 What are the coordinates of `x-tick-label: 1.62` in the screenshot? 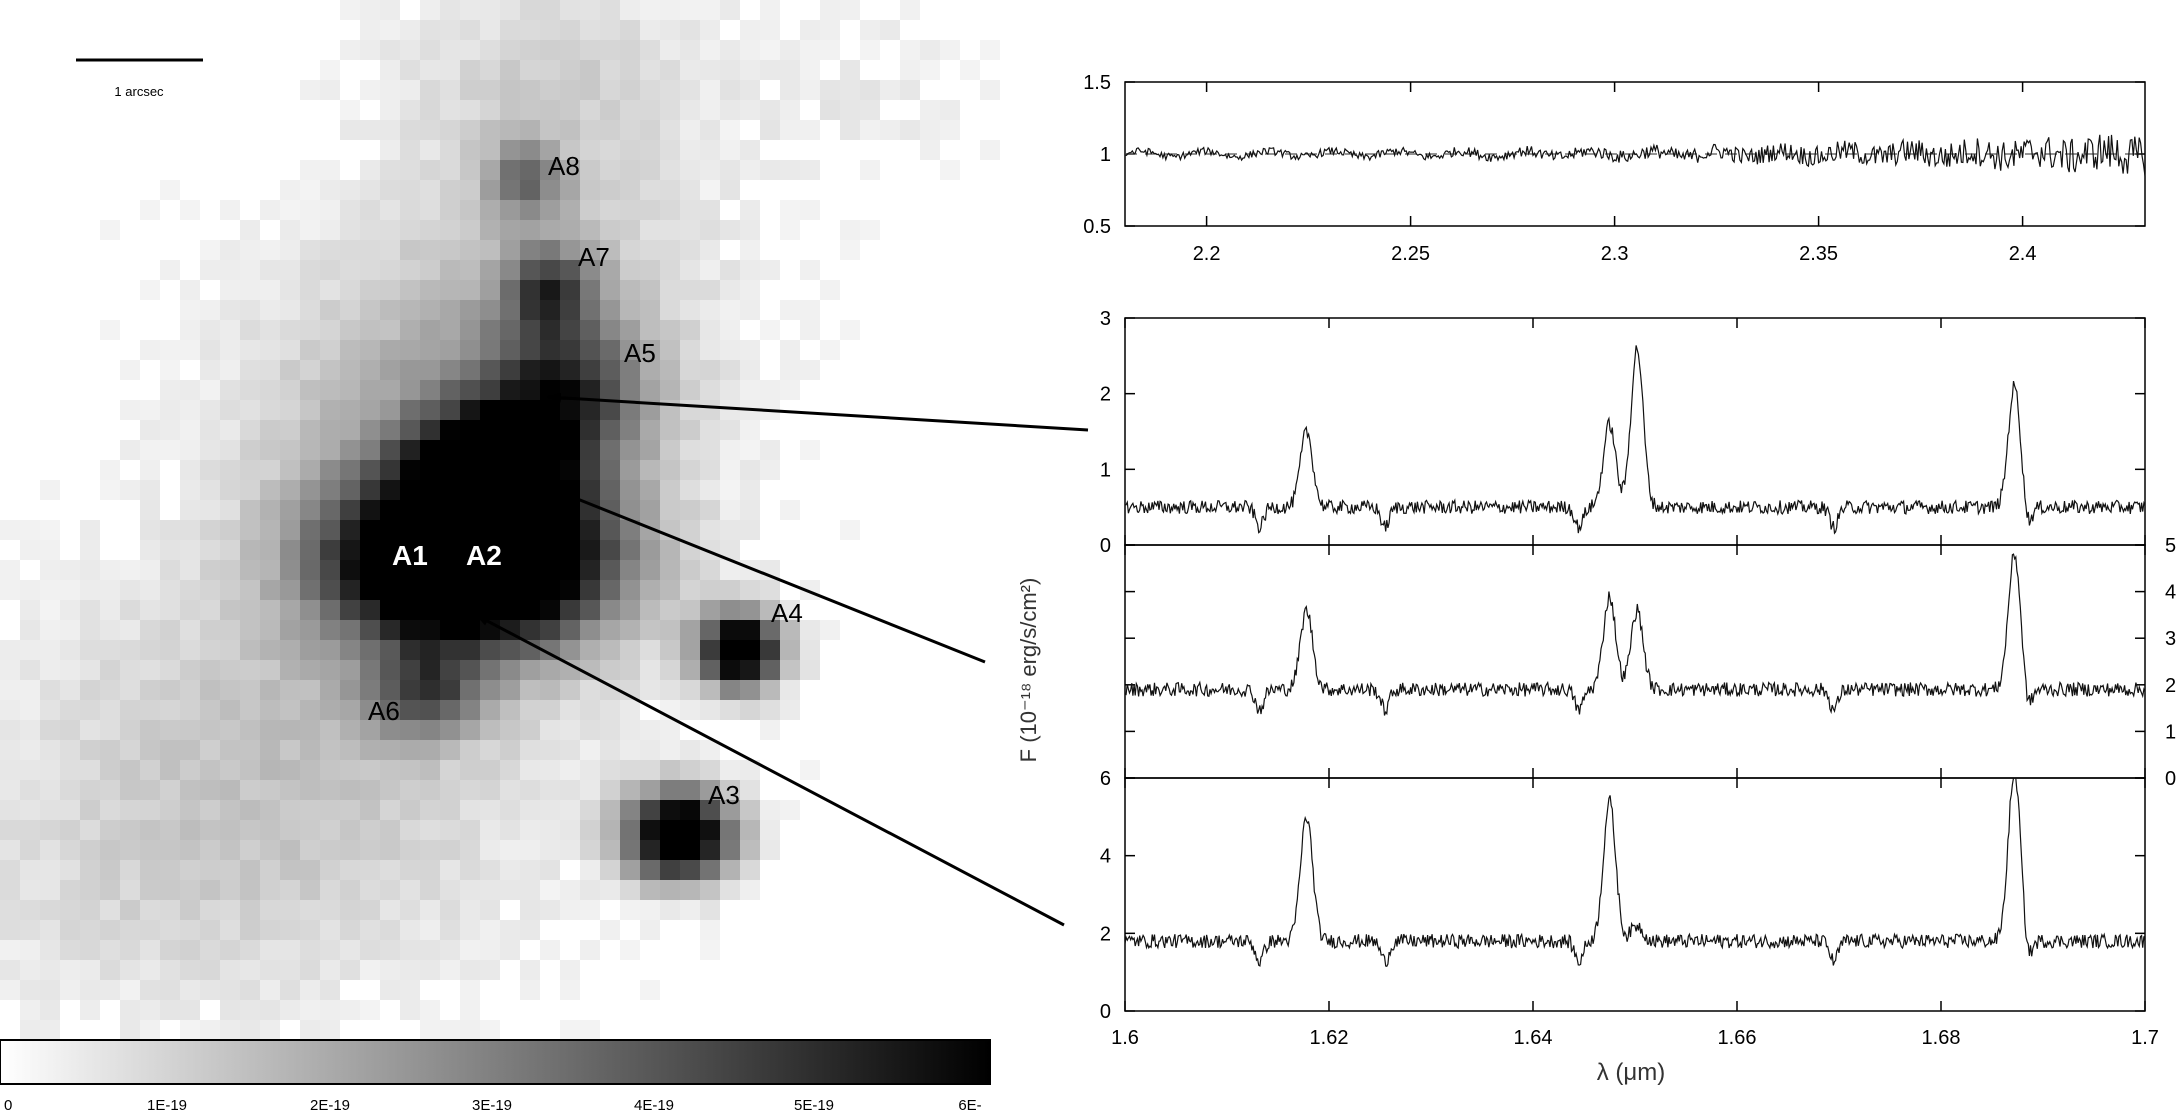 It's located at (1329, 1038).